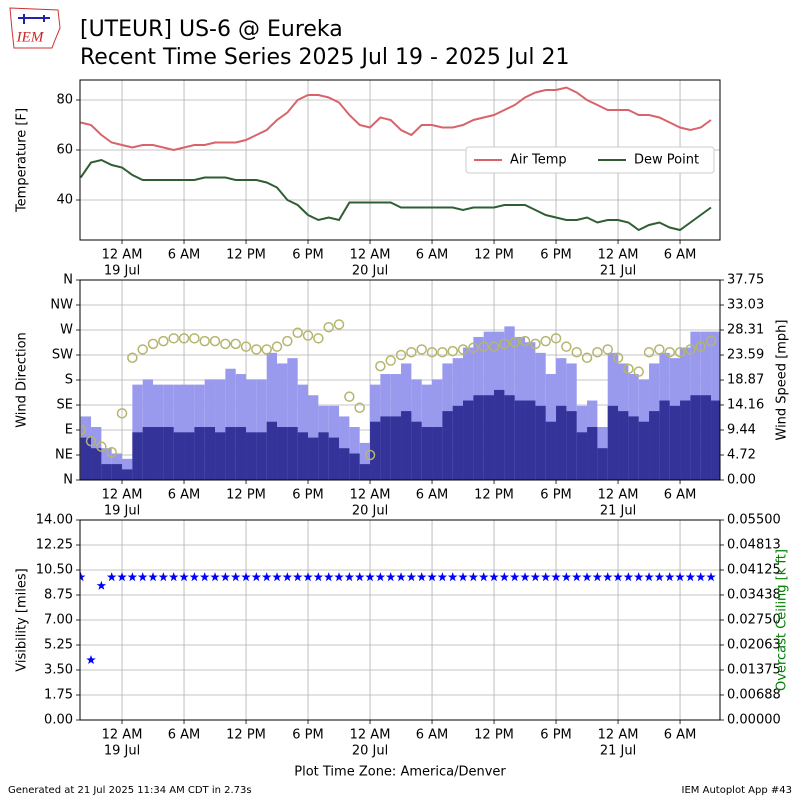  What do you see at coordinates (754, 670) in the screenshot?
I see `y2-tick-label: 0.01375` at bounding box center [754, 670].